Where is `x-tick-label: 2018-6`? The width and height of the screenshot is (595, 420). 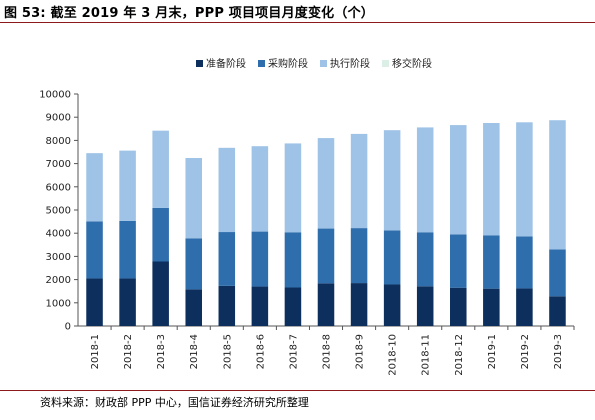
x-tick-label: 2018-6 is located at coordinates (260, 351).